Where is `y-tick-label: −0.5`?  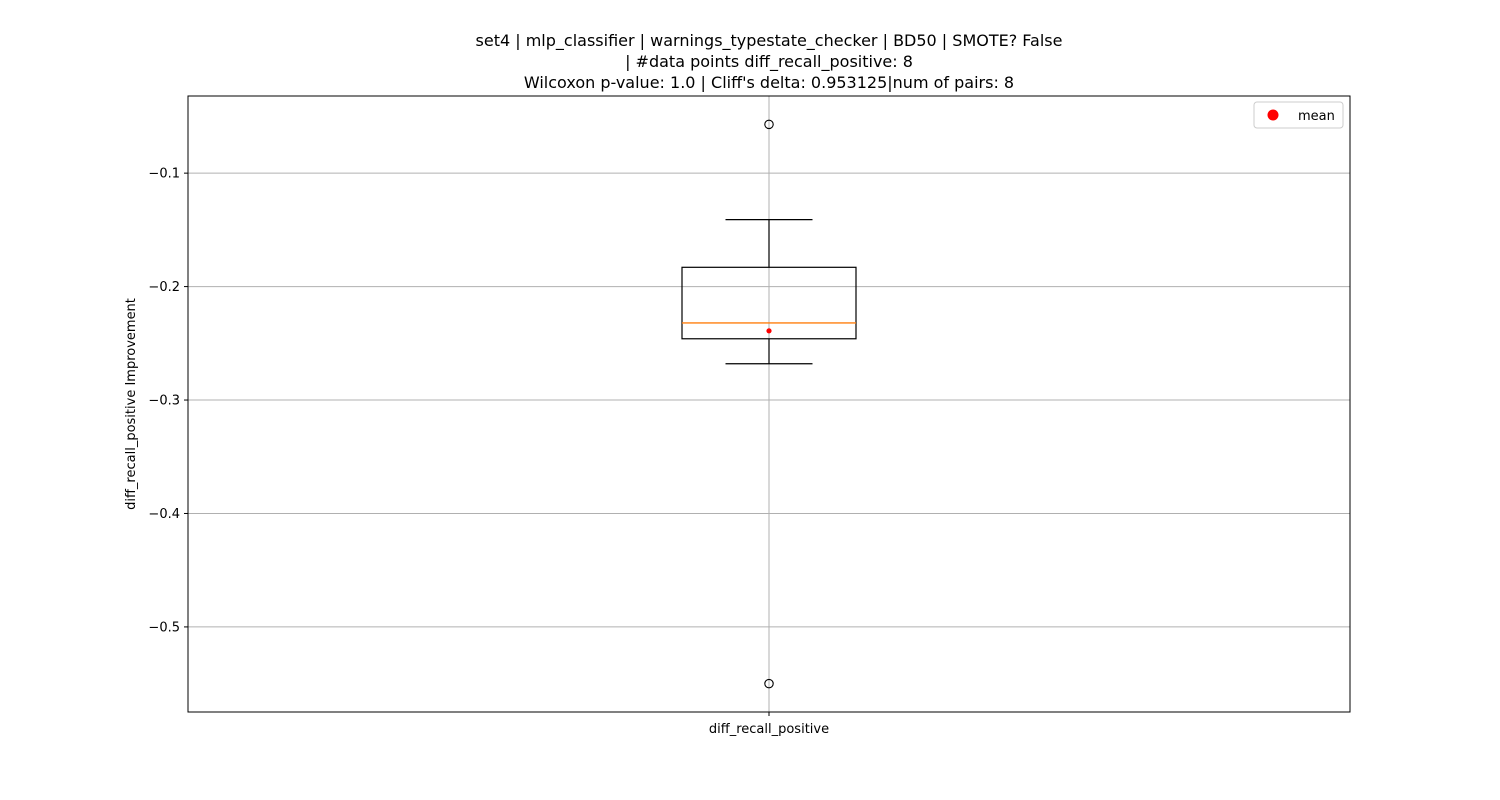 y-tick-label: −0.5 is located at coordinates (164, 627).